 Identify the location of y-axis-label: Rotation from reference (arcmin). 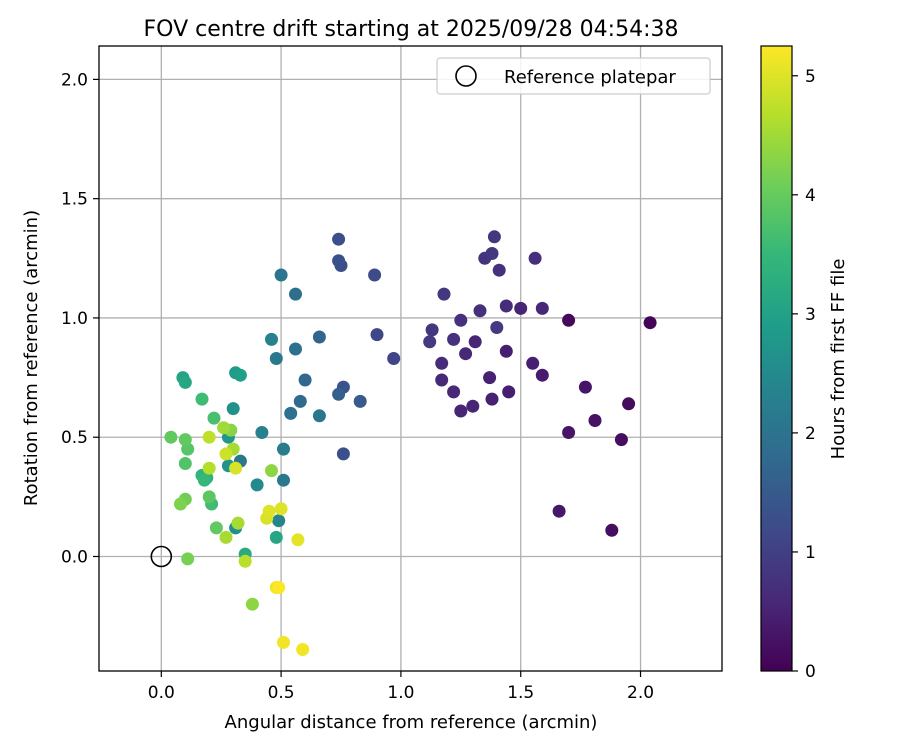
(31, 358).